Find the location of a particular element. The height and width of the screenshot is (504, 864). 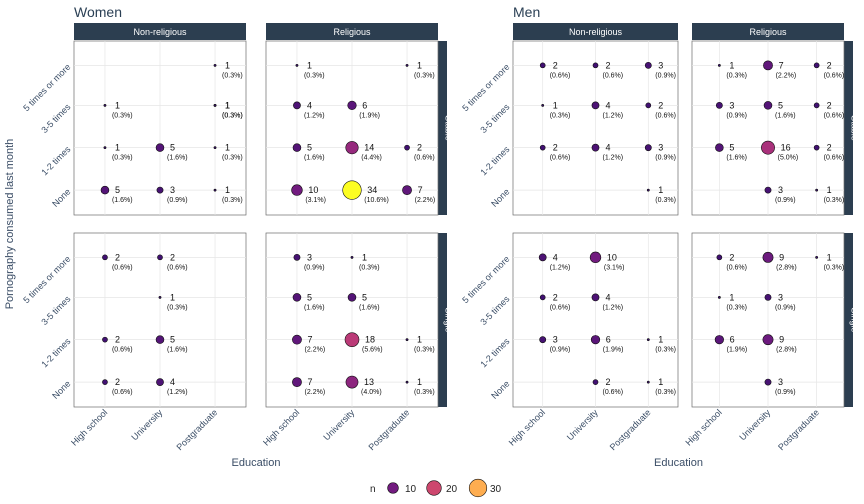

women-non-religious-stable-label-n-1: 1 is located at coordinates (117, 105).